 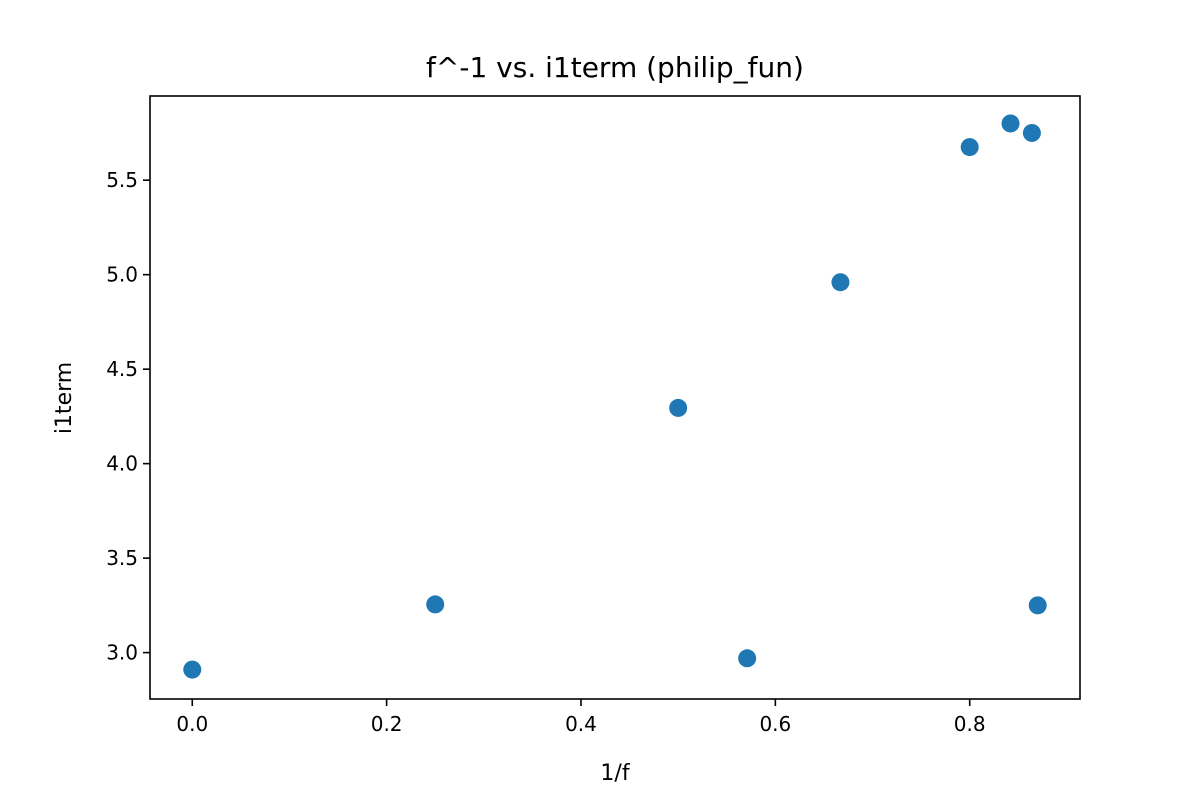 What do you see at coordinates (122, 180) in the screenshot?
I see `y-tick-label: 5.5` at bounding box center [122, 180].